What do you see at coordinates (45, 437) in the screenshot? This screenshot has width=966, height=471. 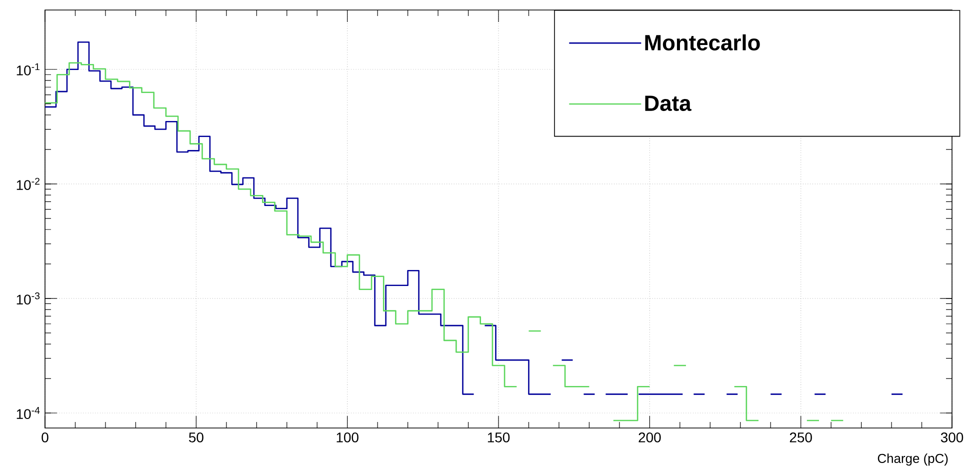 I see `x-tick-label: 0` at bounding box center [45, 437].